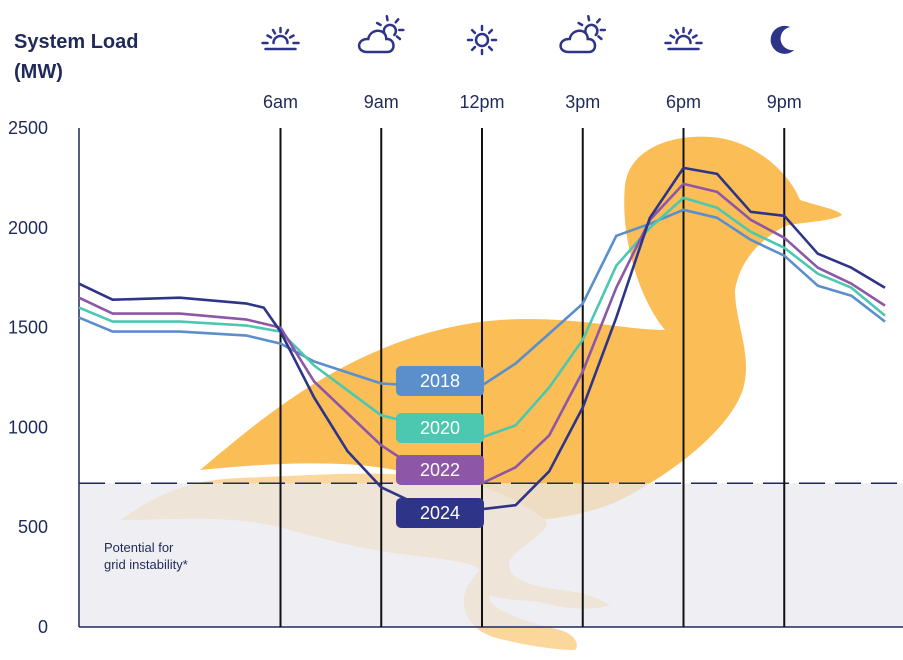 The image size is (903, 660). What do you see at coordinates (683, 38) in the screenshot?
I see `sunset-icon` at bounding box center [683, 38].